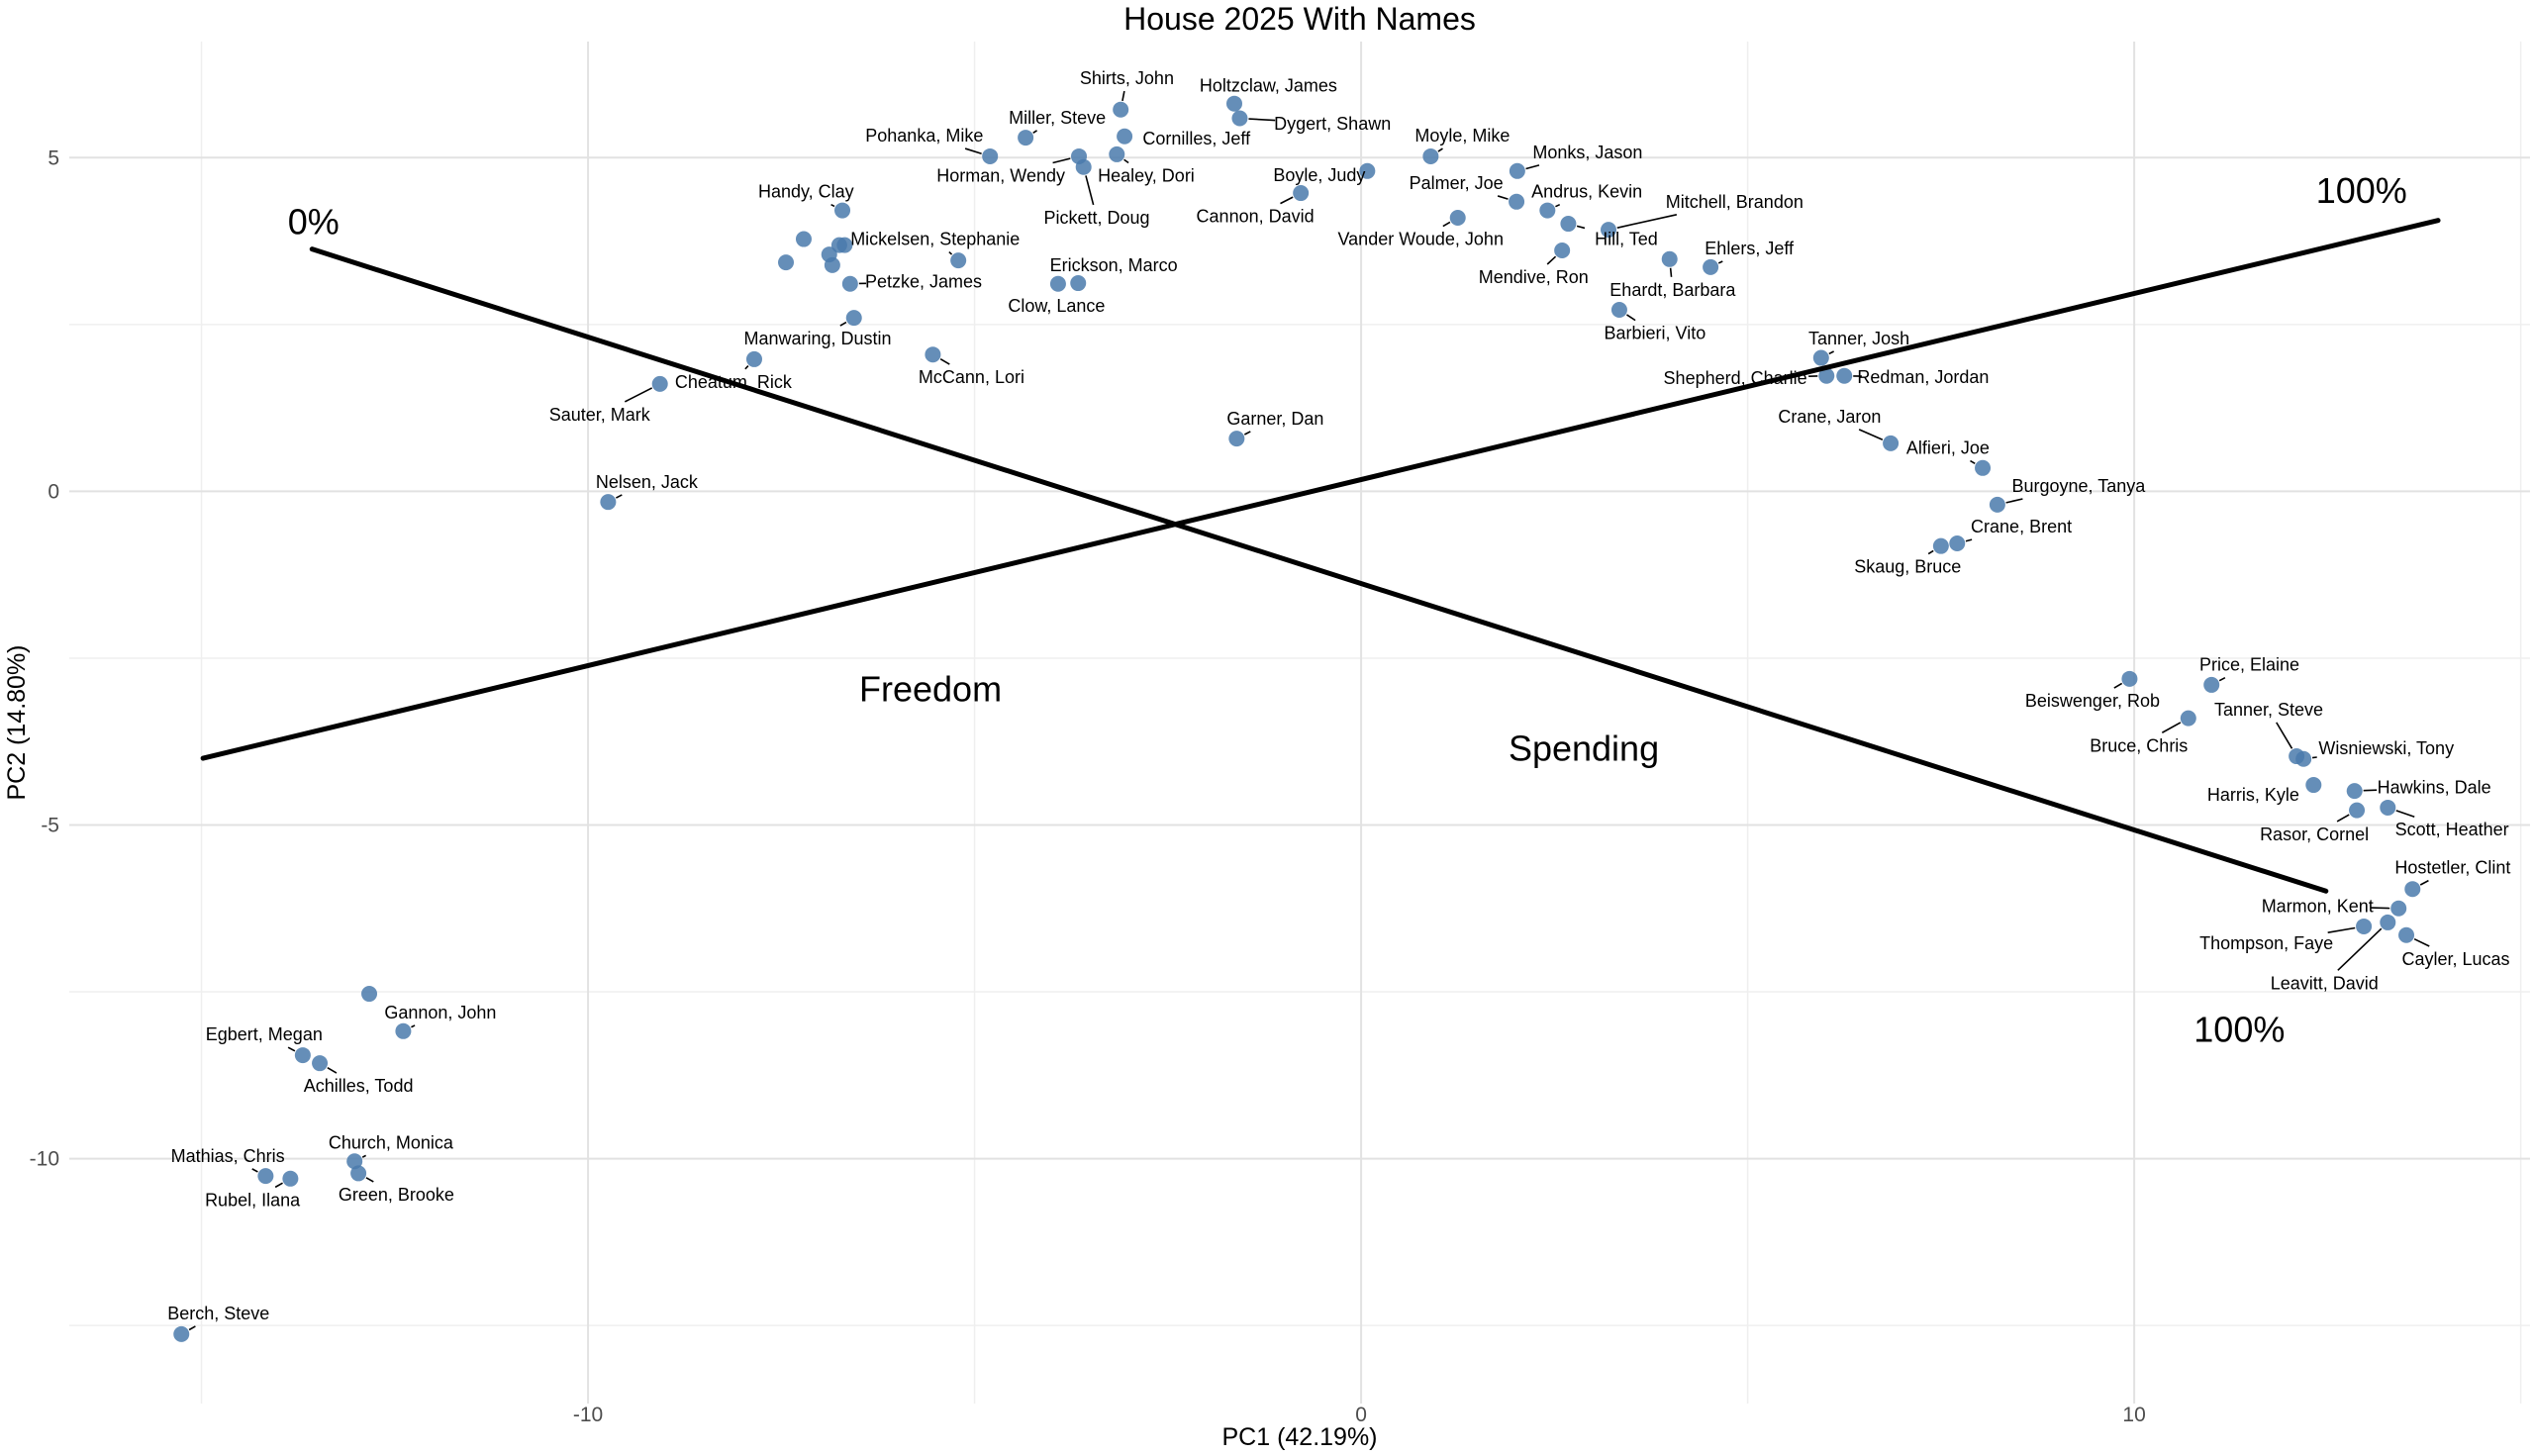 The width and height of the screenshot is (2534, 1456). What do you see at coordinates (1923, 377) in the screenshot?
I see `point-label: Redman, Jordan` at bounding box center [1923, 377].